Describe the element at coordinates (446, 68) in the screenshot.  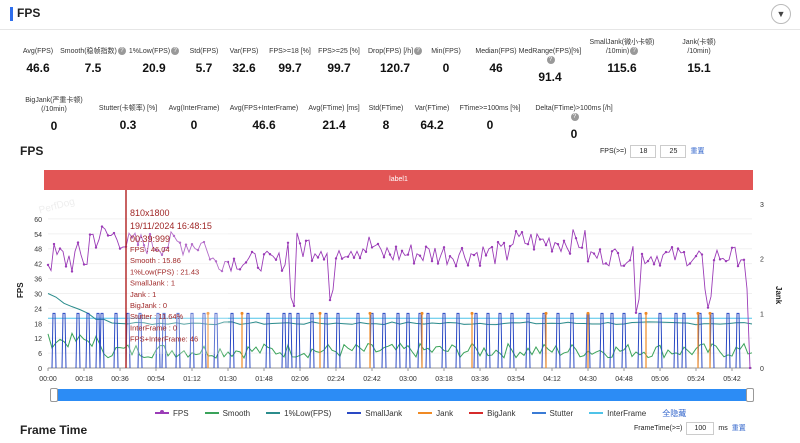
I see `metric-value: 0` at that location.